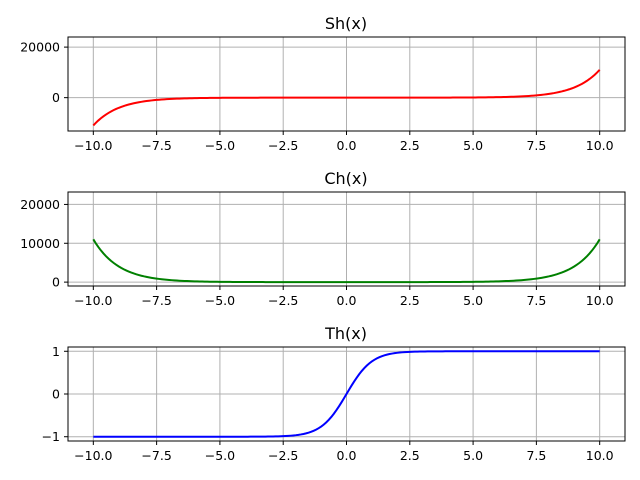 The height and width of the screenshot is (480, 640). What do you see at coordinates (345, 178) in the screenshot?
I see `subplot-title: Ch(x)` at bounding box center [345, 178].